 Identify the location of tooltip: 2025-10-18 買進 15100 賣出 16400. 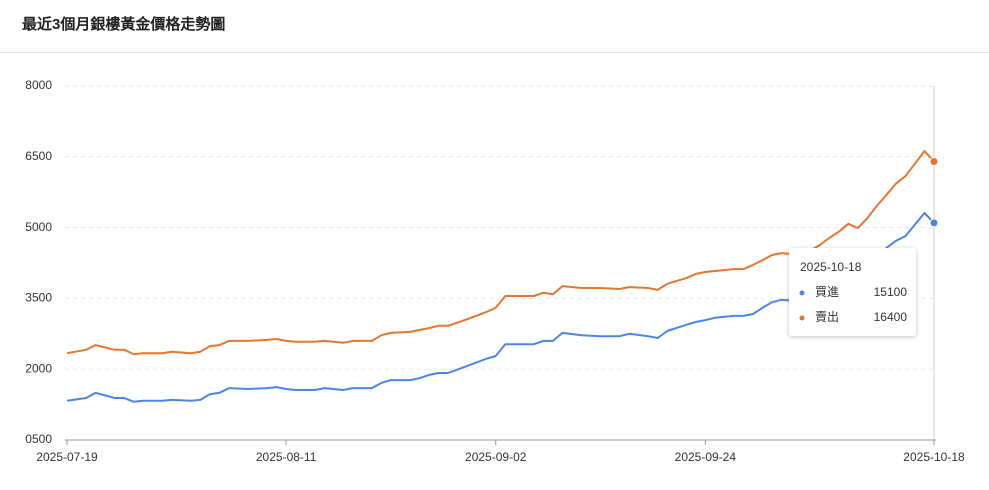
(852, 292).